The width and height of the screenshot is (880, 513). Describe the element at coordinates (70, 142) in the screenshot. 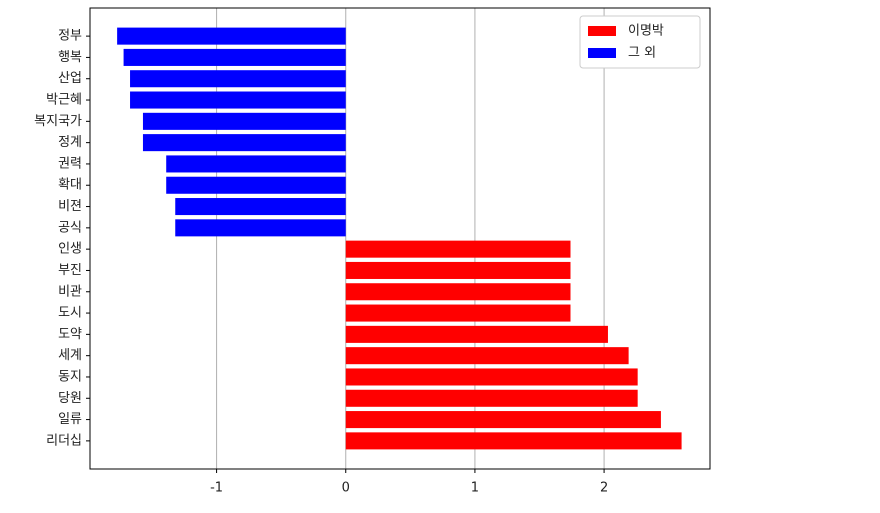

I see `y-tick-label: 정계` at that location.